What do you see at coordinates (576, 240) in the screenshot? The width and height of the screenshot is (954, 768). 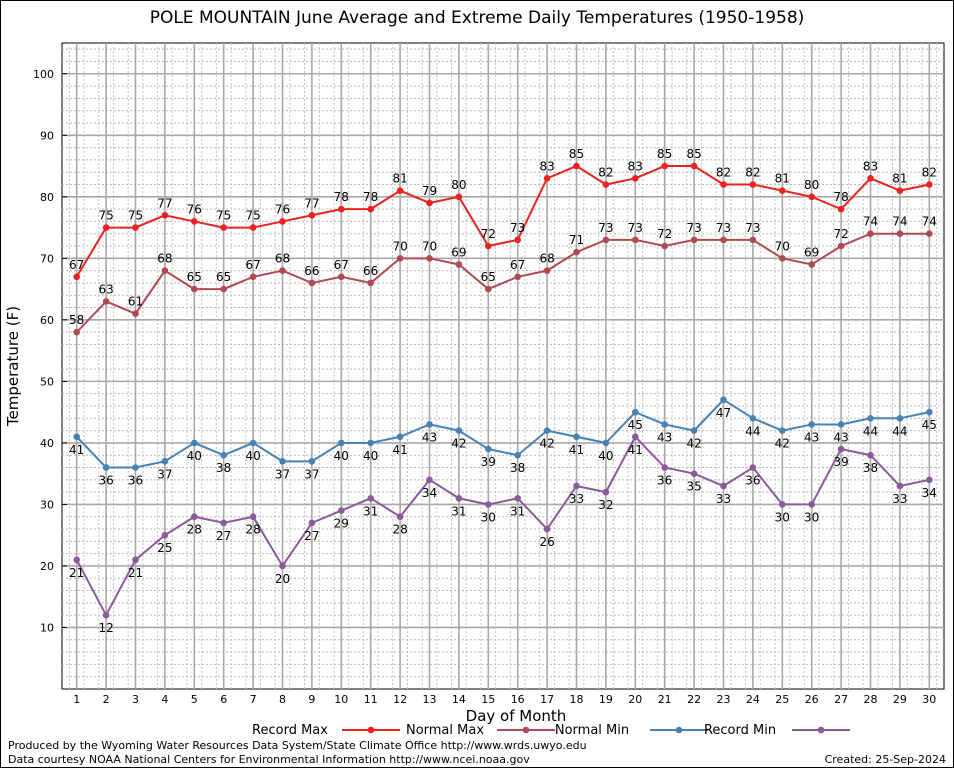 I see `data-label-normal-max: 71` at bounding box center [576, 240].